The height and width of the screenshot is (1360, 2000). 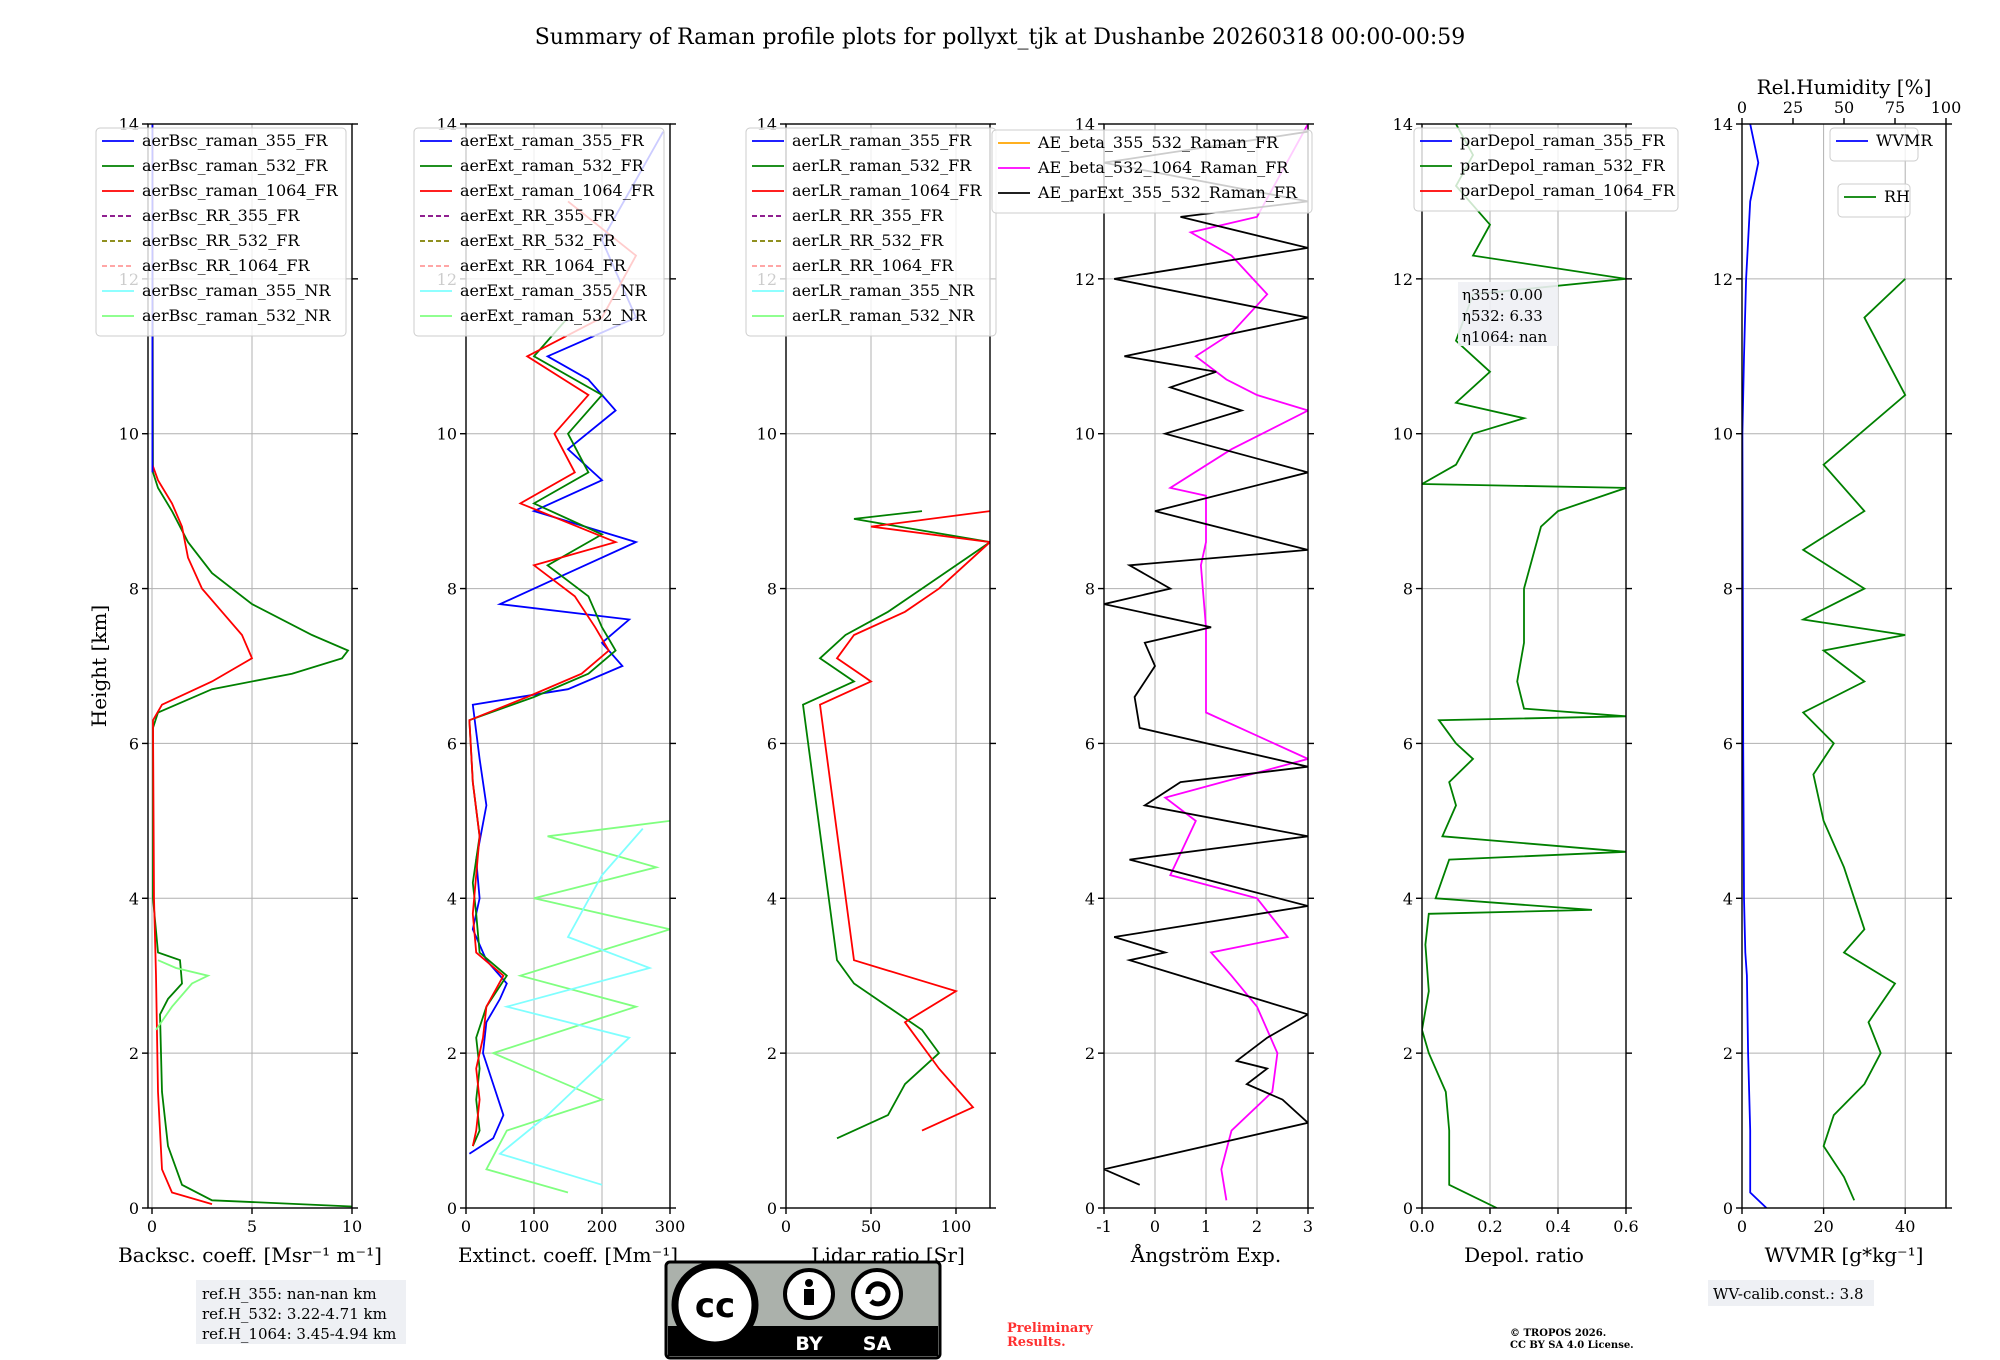 What do you see at coordinates (1874, 200) in the screenshot?
I see `wvmr-legend-rh: RH` at bounding box center [1874, 200].